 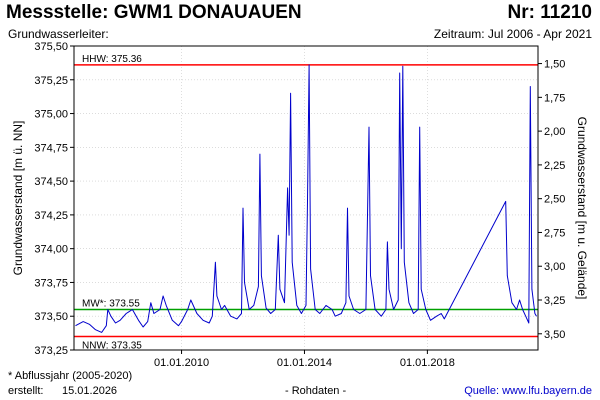 What do you see at coordinates (154, 12) in the screenshot?
I see `page-title: Messstelle: GWM1 DONAUAUEN` at bounding box center [154, 12].